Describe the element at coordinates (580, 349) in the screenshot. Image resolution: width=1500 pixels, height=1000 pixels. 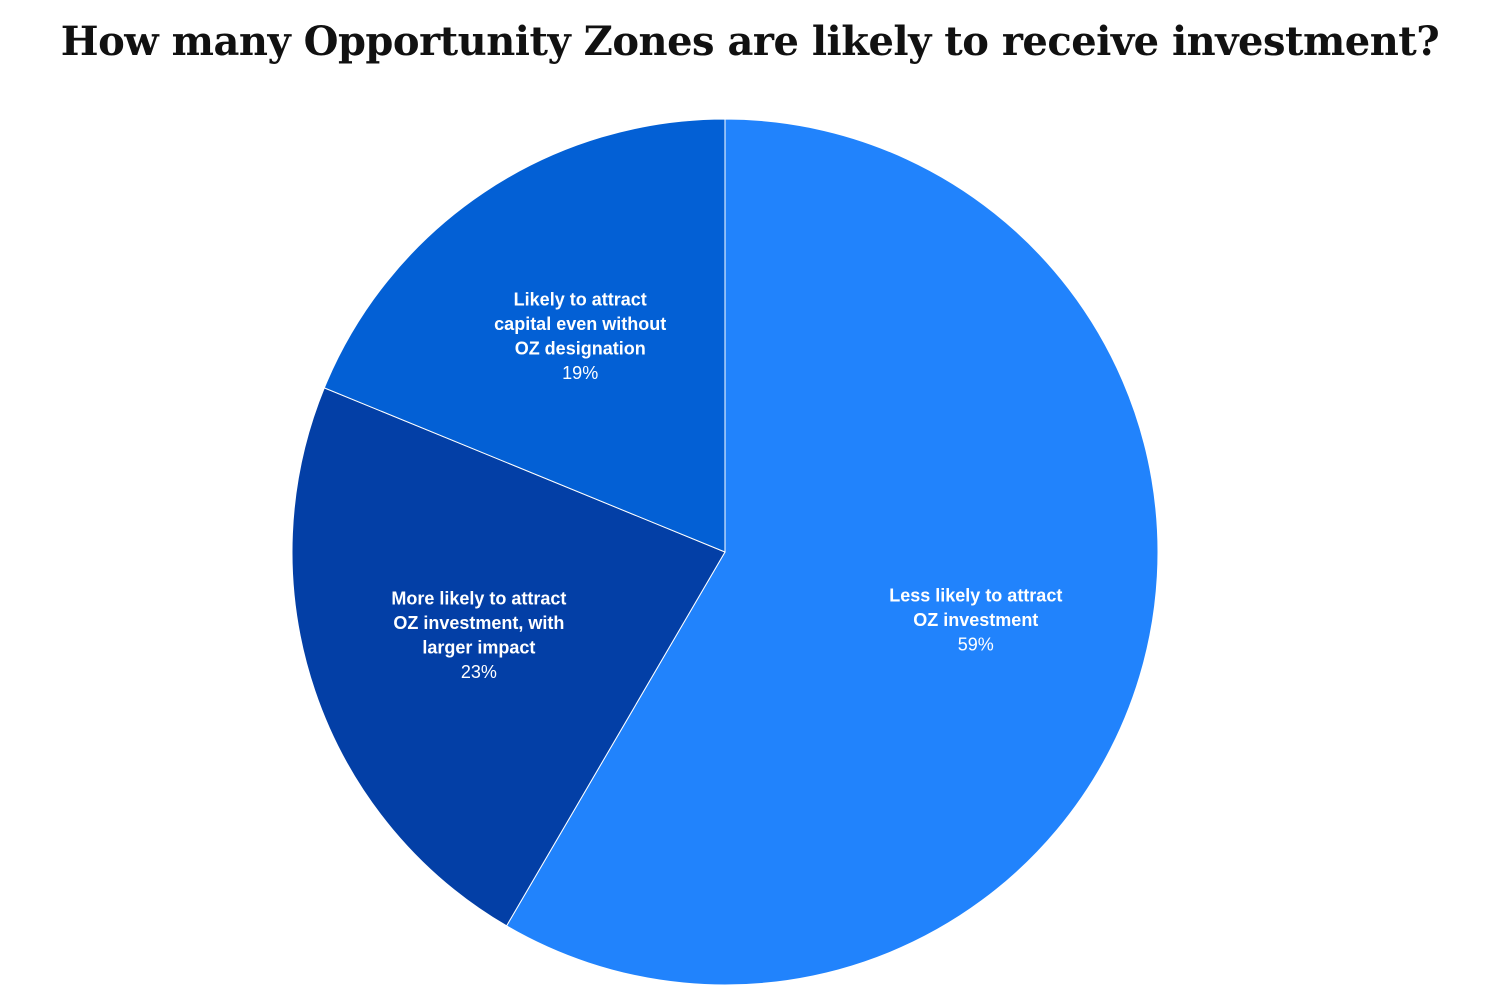
I see `slice-category-label: OZ designation` at that location.